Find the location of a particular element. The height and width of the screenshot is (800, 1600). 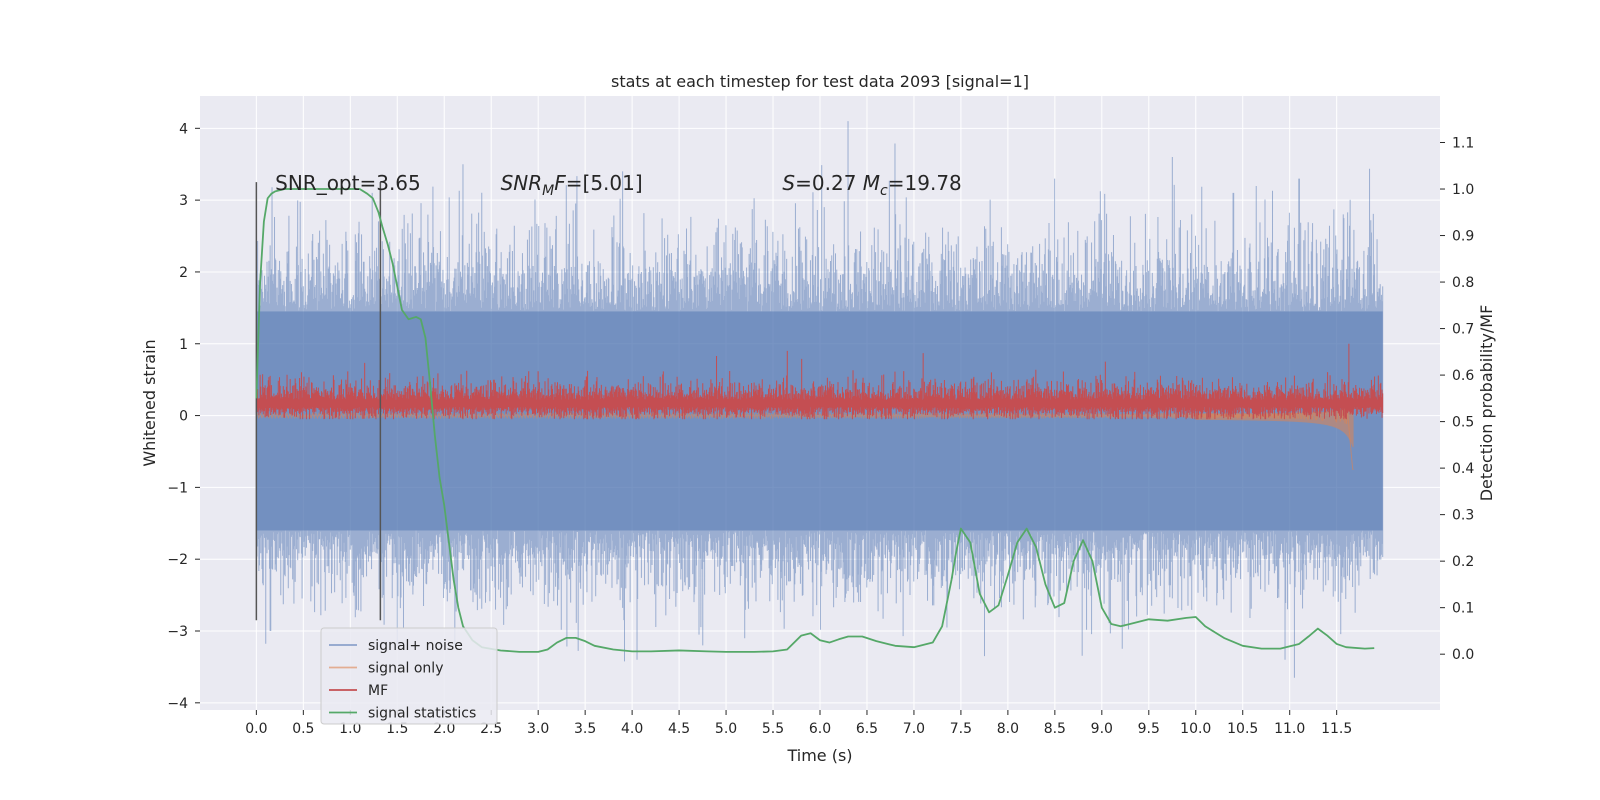

x-tick-label: 9.0 is located at coordinates (1102, 729).